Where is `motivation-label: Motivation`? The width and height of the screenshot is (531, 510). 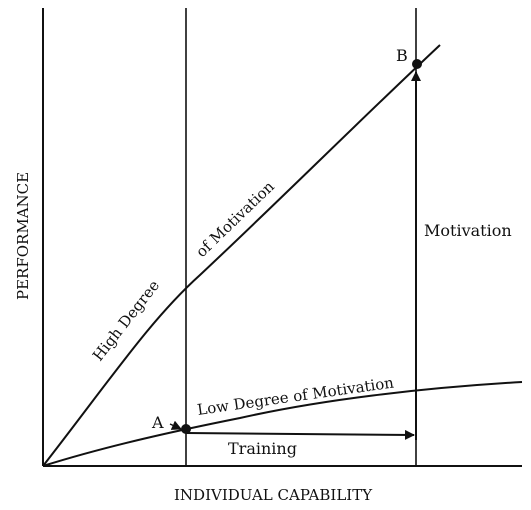 motivation-label: Motivation is located at coordinates (468, 230).